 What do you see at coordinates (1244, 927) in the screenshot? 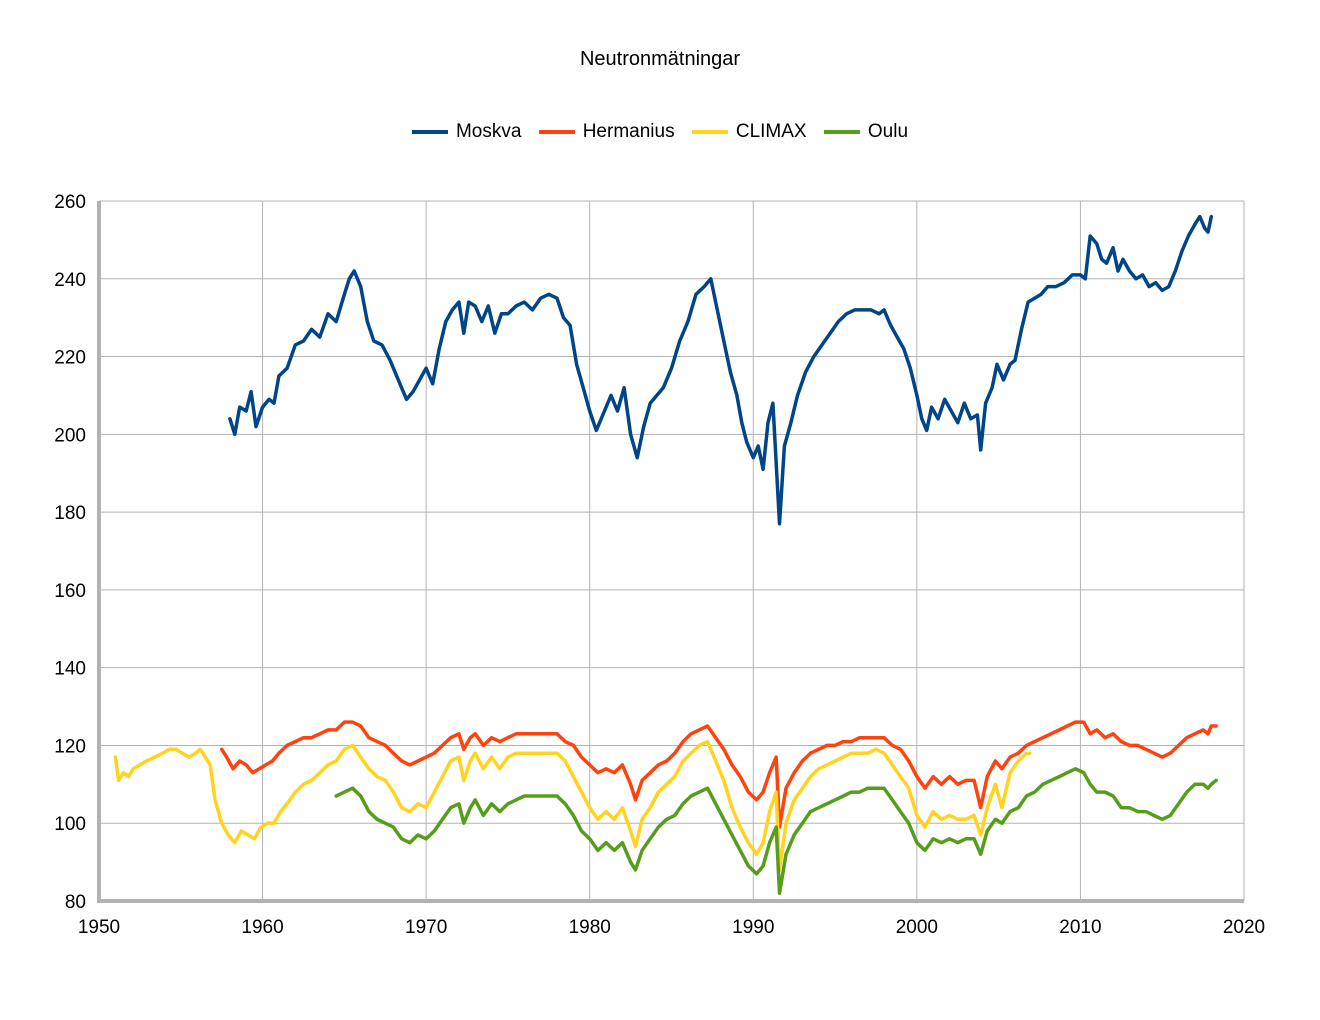
I see `x-tick-label-2020: 2020` at bounding box center [1244, 927].